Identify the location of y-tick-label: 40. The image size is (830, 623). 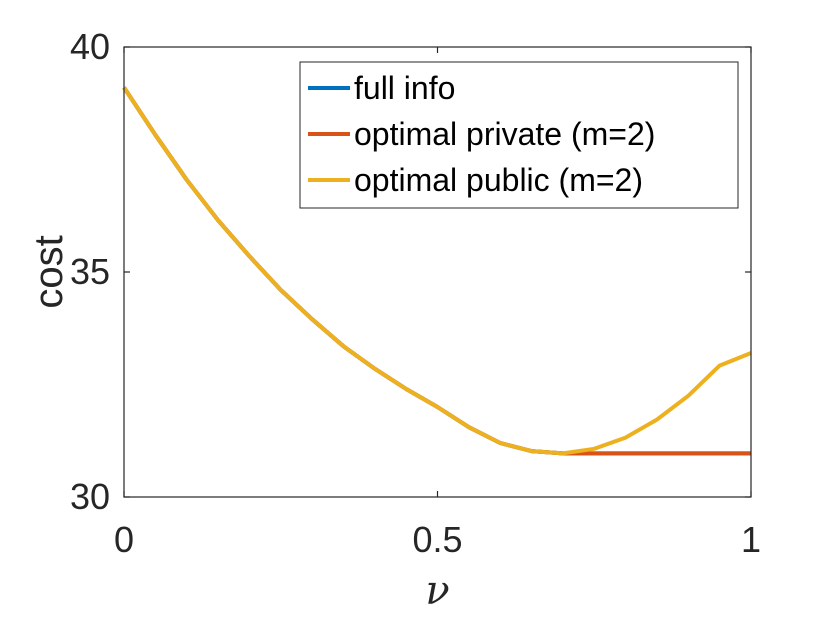
(90, 46).